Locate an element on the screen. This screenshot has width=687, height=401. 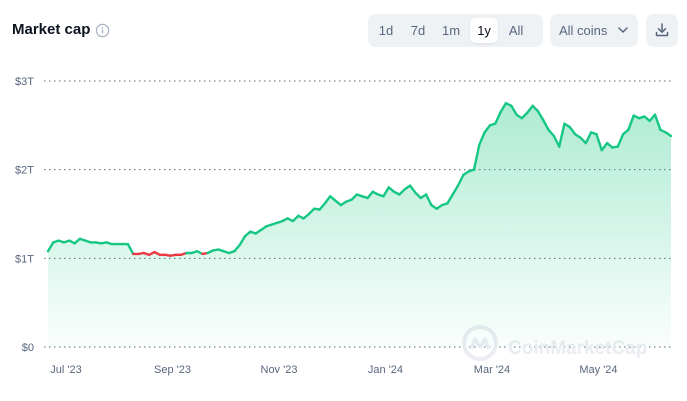
chart-title: Market cap is located at coordinates (51, 29).